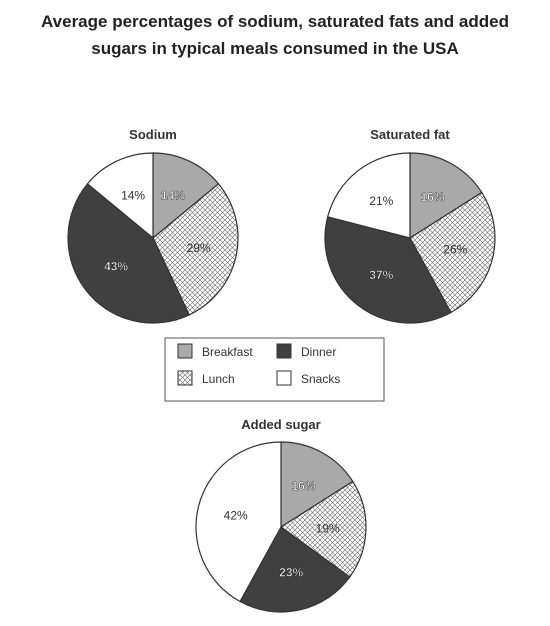 The height and width of the screenshot is (626, 550). I want to click on pie-saturated-fat: Saturated fat 16% 26% 37% 21%, so click(410, 225).